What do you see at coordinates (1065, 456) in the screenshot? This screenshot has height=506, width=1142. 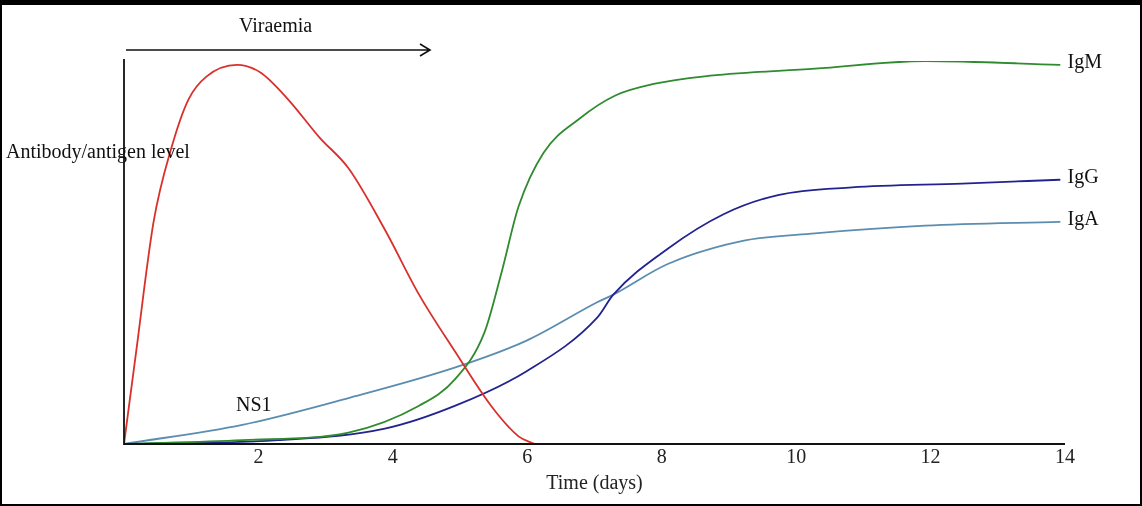 I see `x-tick-label: 14` at bounding box center [1065, 456].